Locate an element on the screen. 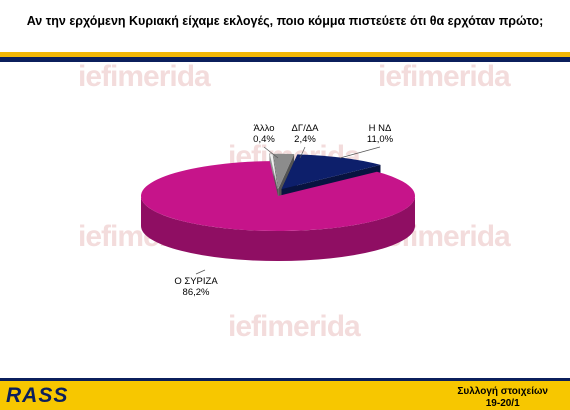 The height and width of the screenshot is (410, 570). slice-value-label: 2,4% is located at coordinates (305, 139).